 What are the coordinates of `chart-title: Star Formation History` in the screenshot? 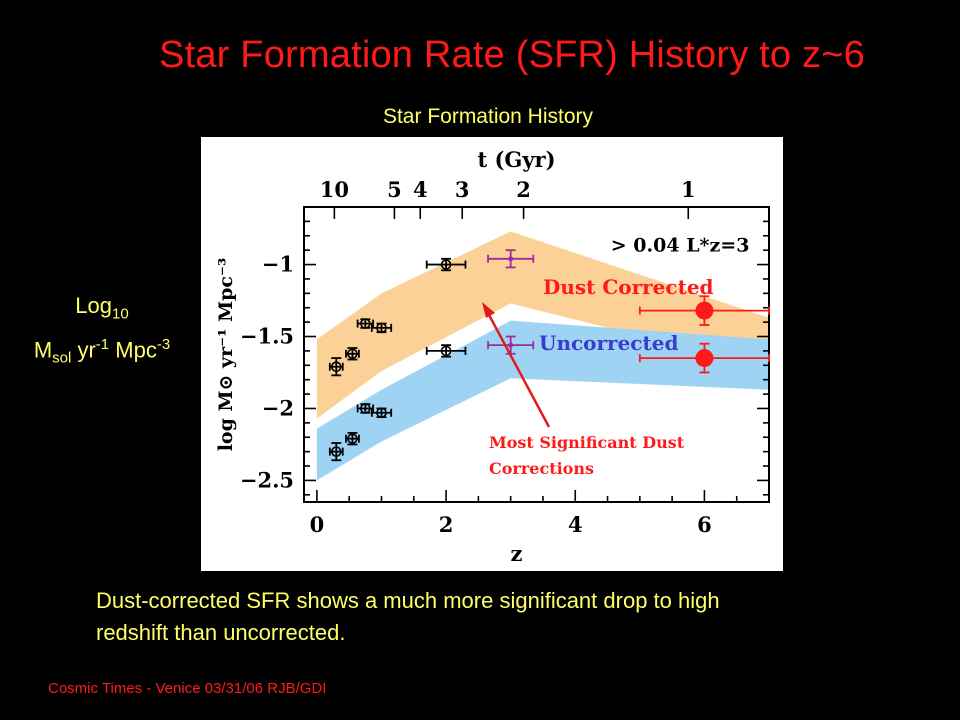 It's located at (488, 116).